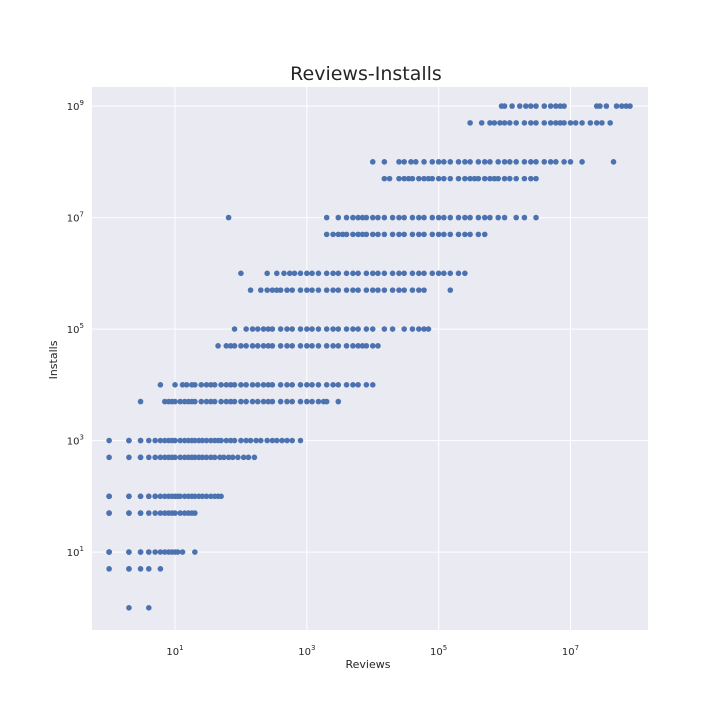 This screenshot has height=720, width=720. I want to click on y-axis-ticks: 101 103 105 107 109, so click(75, 329).